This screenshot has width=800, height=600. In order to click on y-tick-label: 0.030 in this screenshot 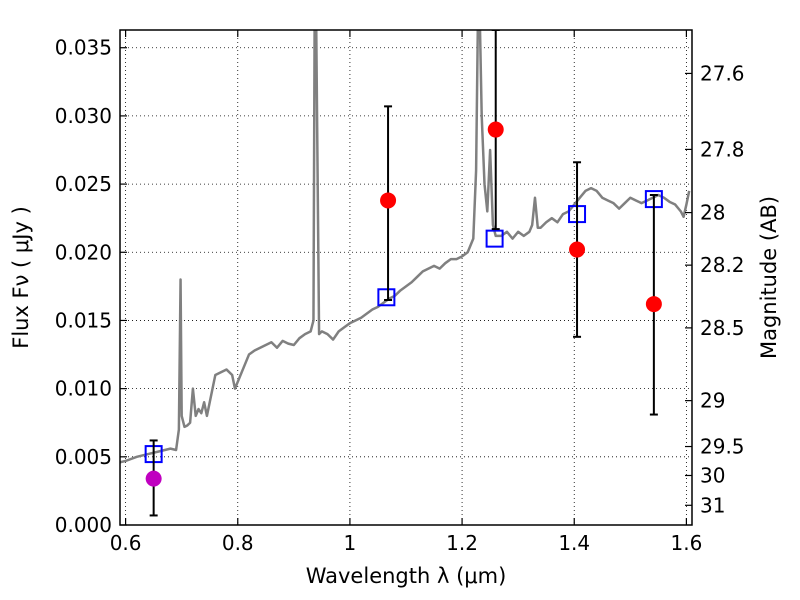, I will do `click(83, 116)`.